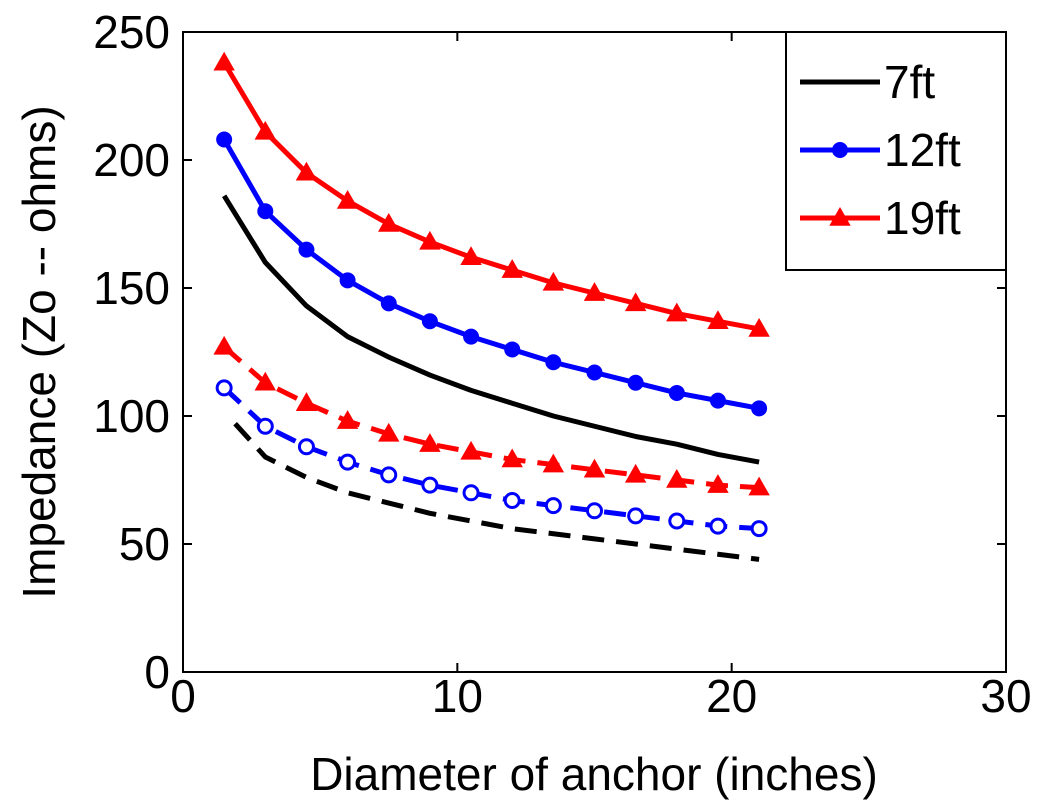 This screenshot has height=804, width=1043. I want to click on x-tick-label: 20, so click(731, 696).